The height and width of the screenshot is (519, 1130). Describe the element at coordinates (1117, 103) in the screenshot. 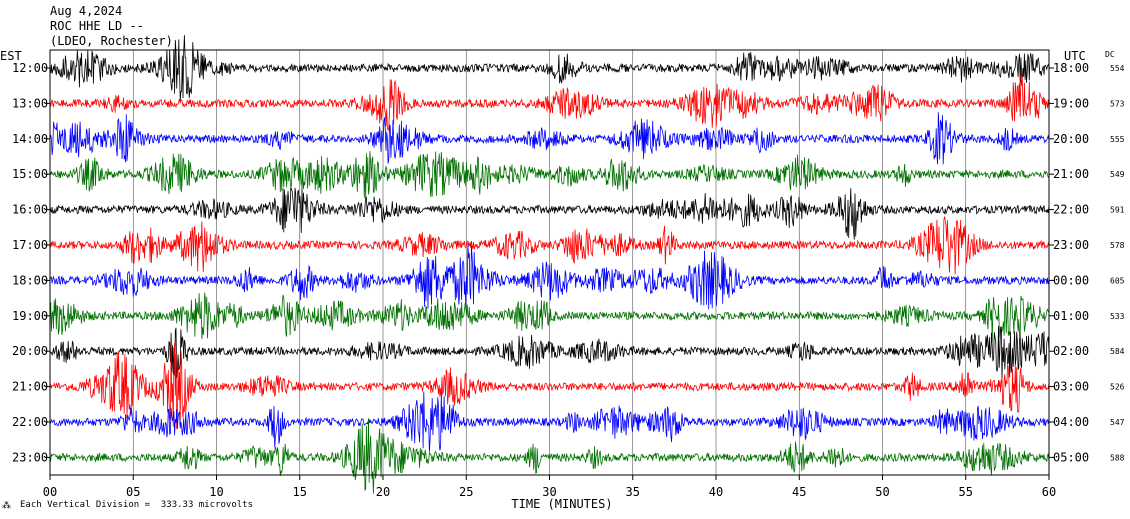

I see `dc-offset-label: 573` at that location.